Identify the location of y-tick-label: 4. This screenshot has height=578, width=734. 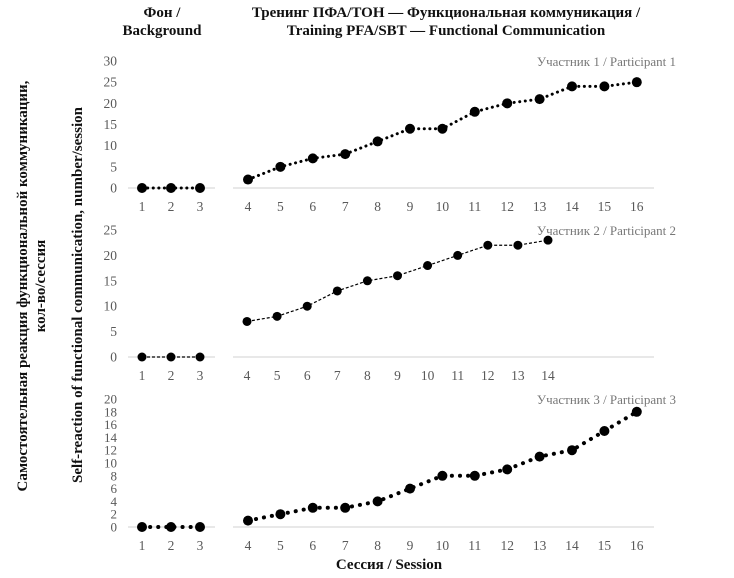
(114, 501).